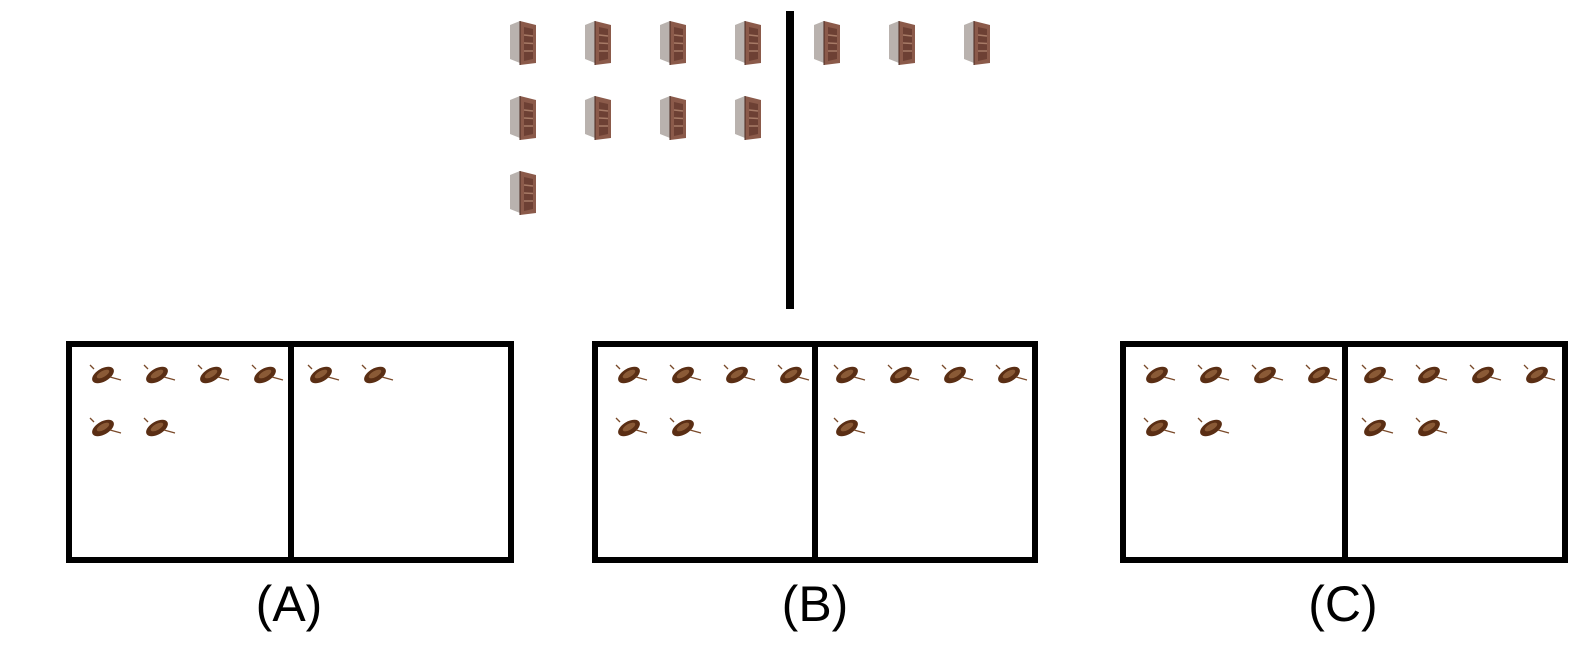 The width and height of the screenshot is (1584, 650). What do you see at coordinates (1343, 604) in the screenshot?
I see `option-c-label: (C)` at bounding box center [1343, 604].